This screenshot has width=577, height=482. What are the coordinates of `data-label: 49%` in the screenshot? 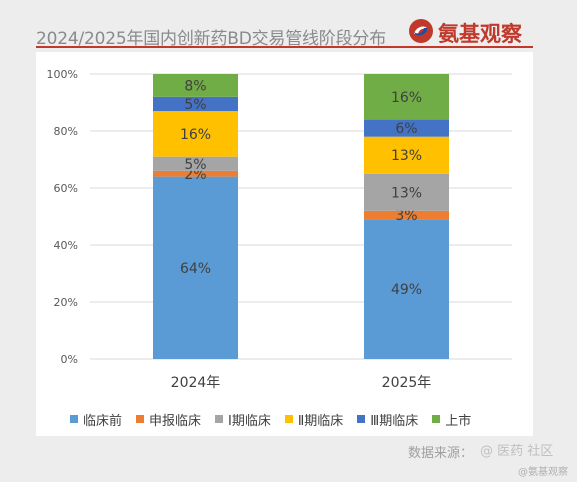 It's located at (406, 290).